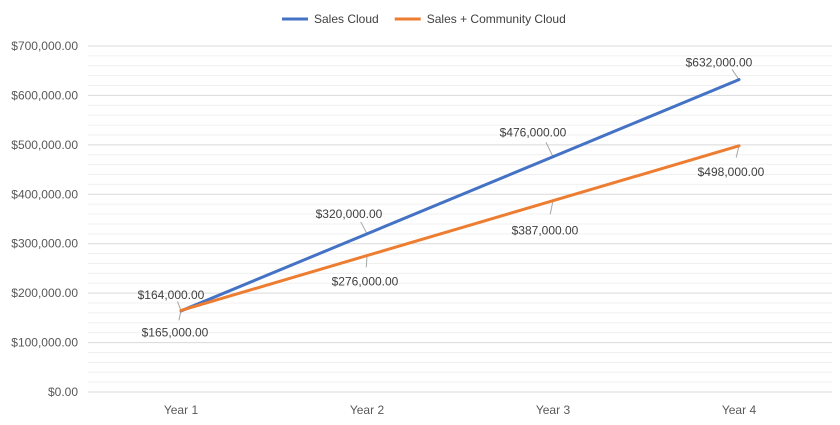 The image size is (840, 425). I want to click on x-tick-label: Year 1, so click(181, 410).